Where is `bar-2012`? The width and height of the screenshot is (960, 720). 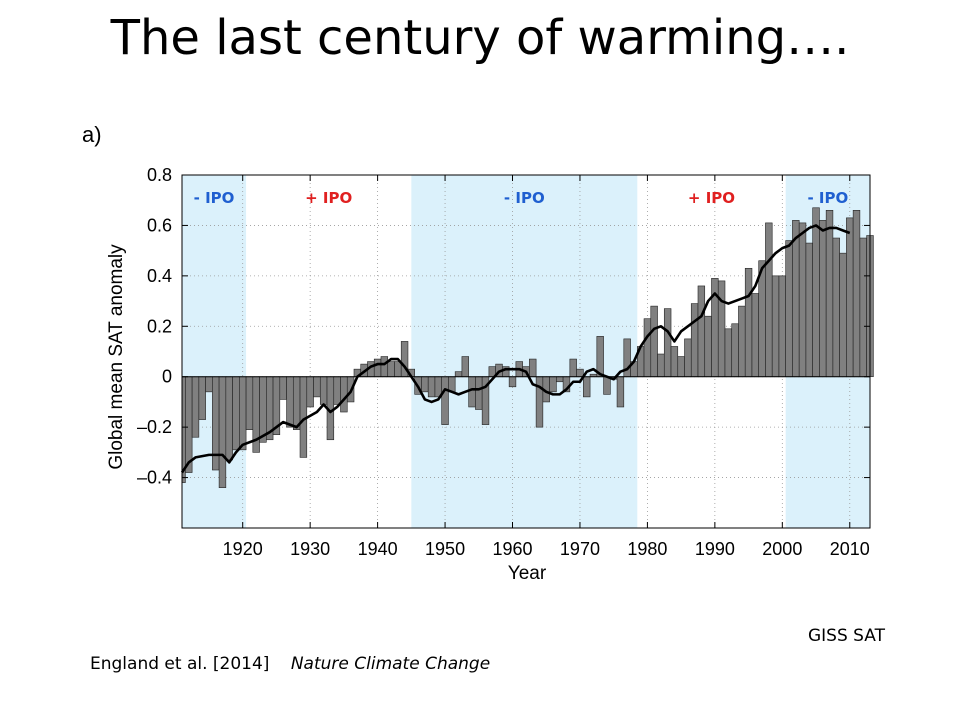
bar-2012 is located at coordinates (863, 307).